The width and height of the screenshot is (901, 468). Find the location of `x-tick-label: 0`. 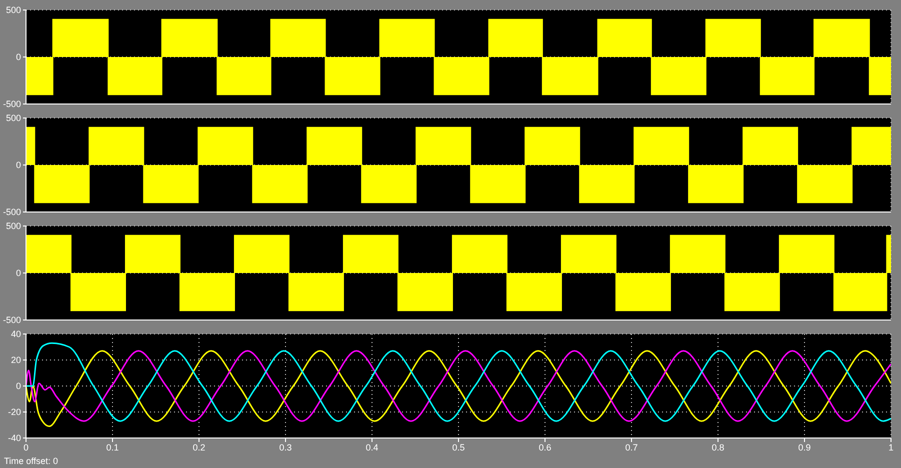

x-tick-label: 0 is located at coordinates (26, 447).